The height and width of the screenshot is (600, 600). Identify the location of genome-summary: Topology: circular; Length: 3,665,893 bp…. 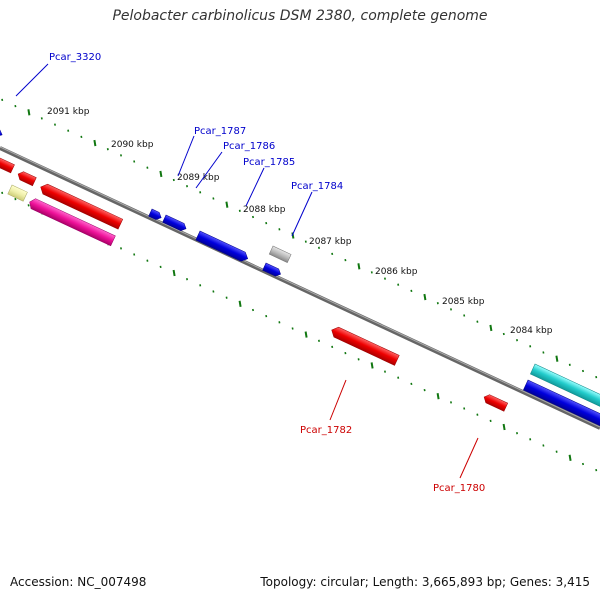
(425, 582).